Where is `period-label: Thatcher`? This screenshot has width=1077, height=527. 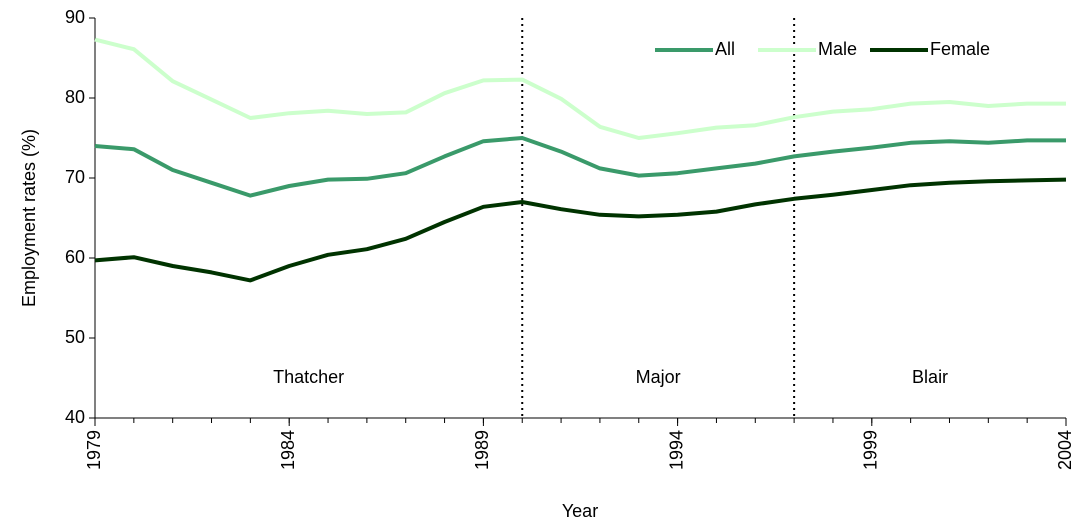
period-label: Thatcher is located at coordinates (308, 377).